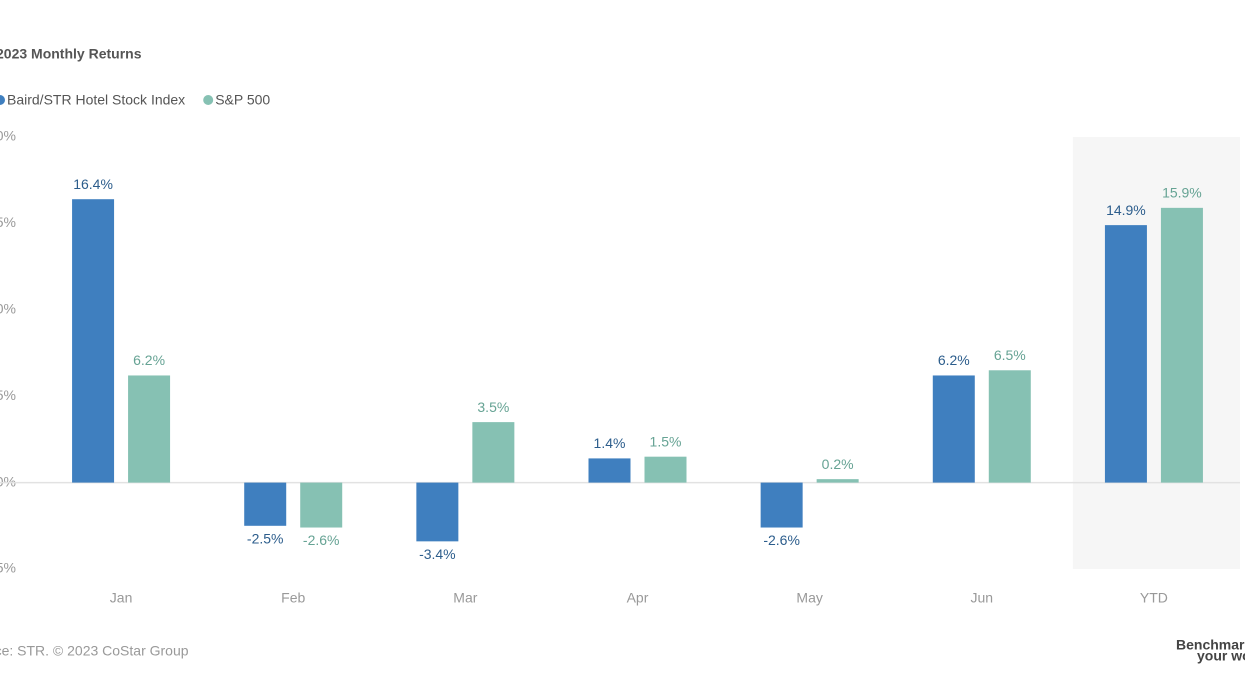  Describe the element at coordinates (265, 539) in the screenshot. I see `data-label: -2.5%` at that location.